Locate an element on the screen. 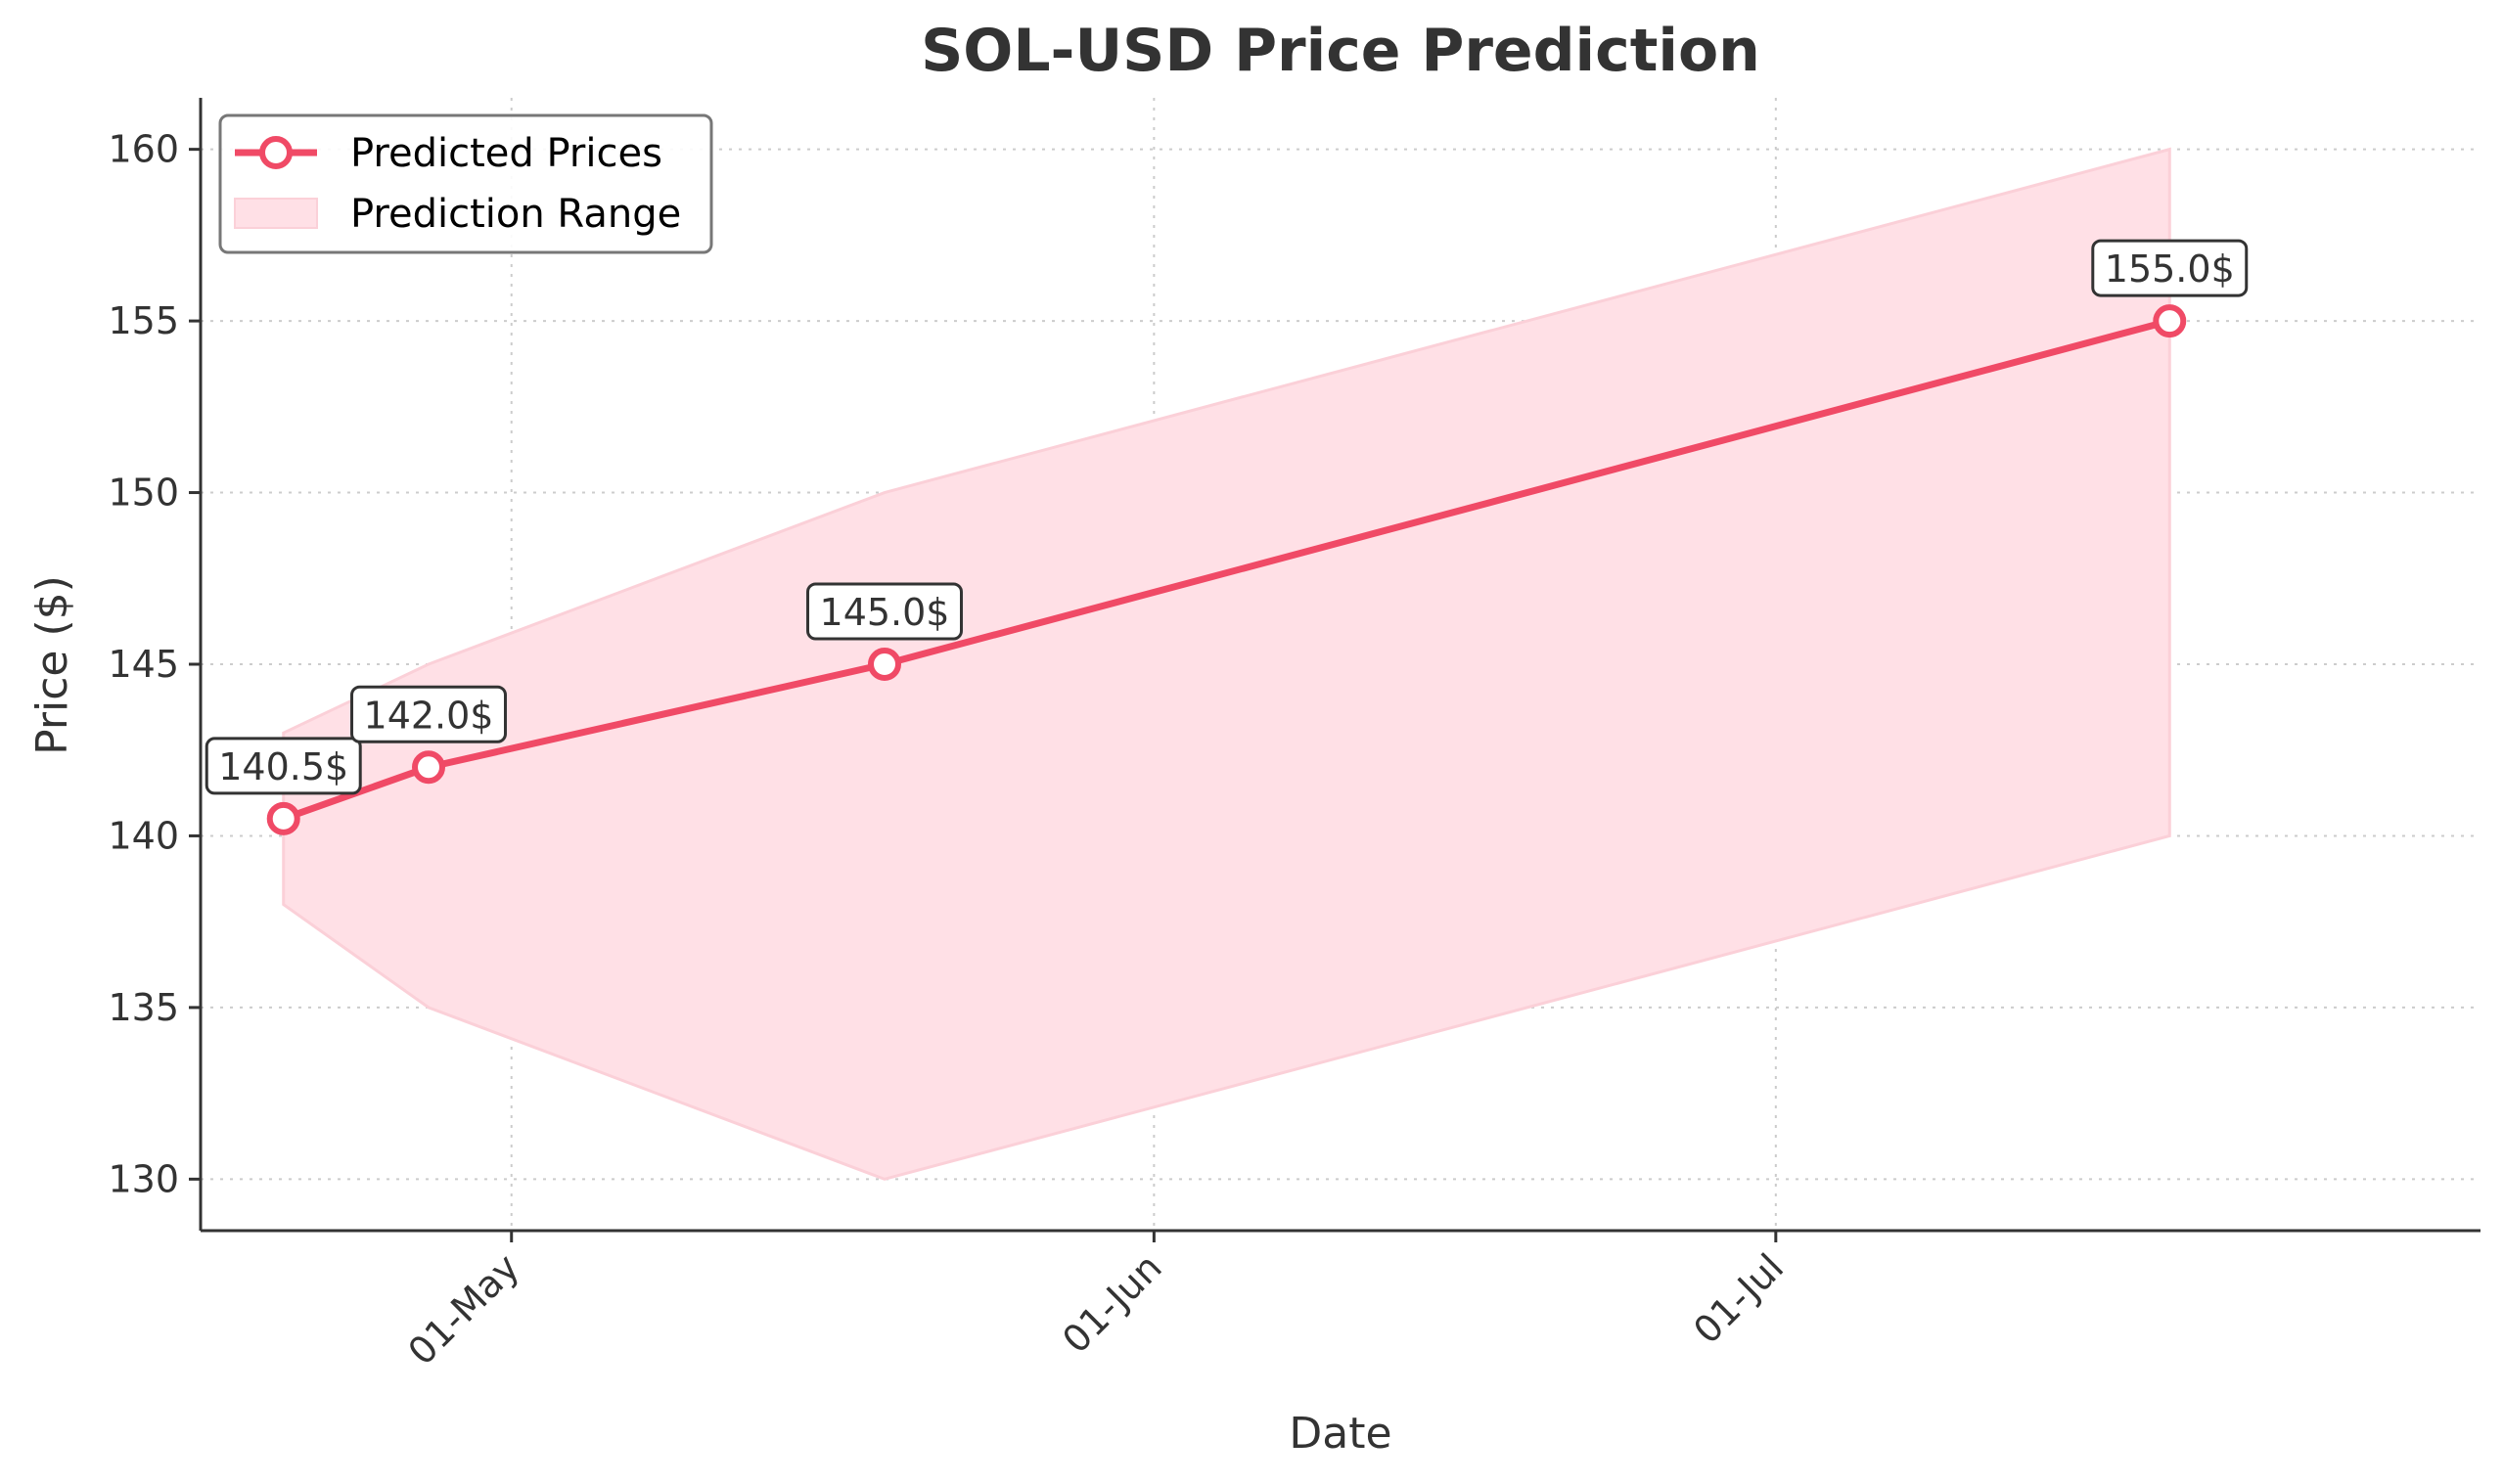 The width and height of the screenshot is (2503, 1484). y-tick-label: 150 is located at coordinates (143, 493).